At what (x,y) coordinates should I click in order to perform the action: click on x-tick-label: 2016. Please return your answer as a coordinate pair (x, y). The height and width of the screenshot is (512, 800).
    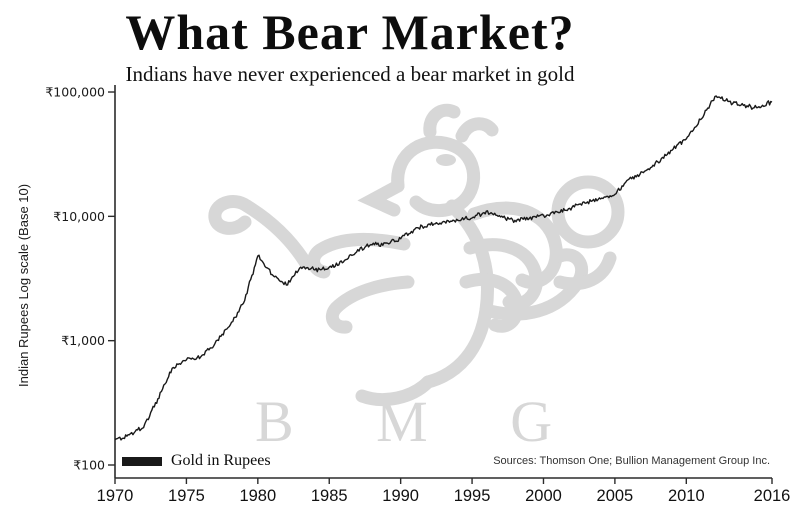
    Looking at the image, I should click on (772, 496).